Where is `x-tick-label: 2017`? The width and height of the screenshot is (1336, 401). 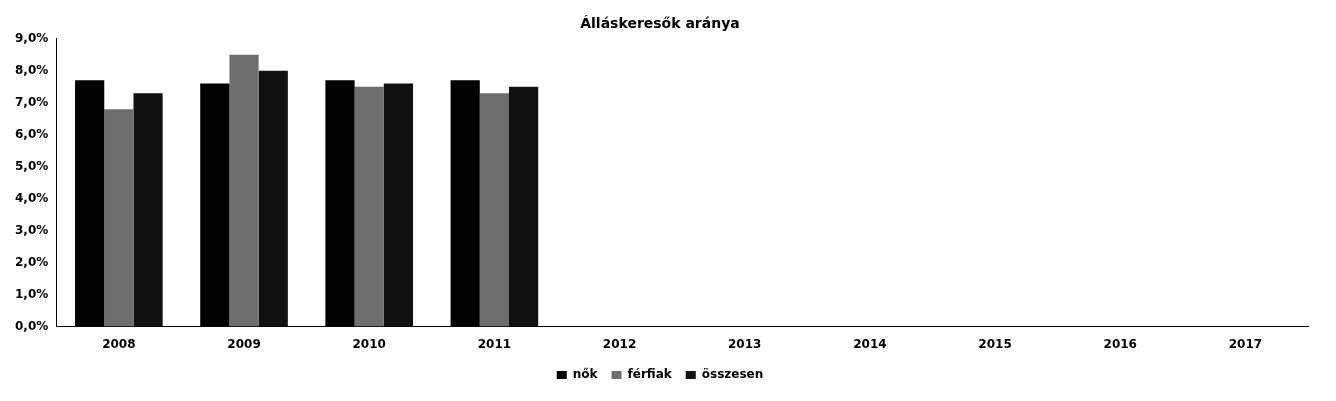 x-tick-label: 2017 is located at coordinates (1245, 343).